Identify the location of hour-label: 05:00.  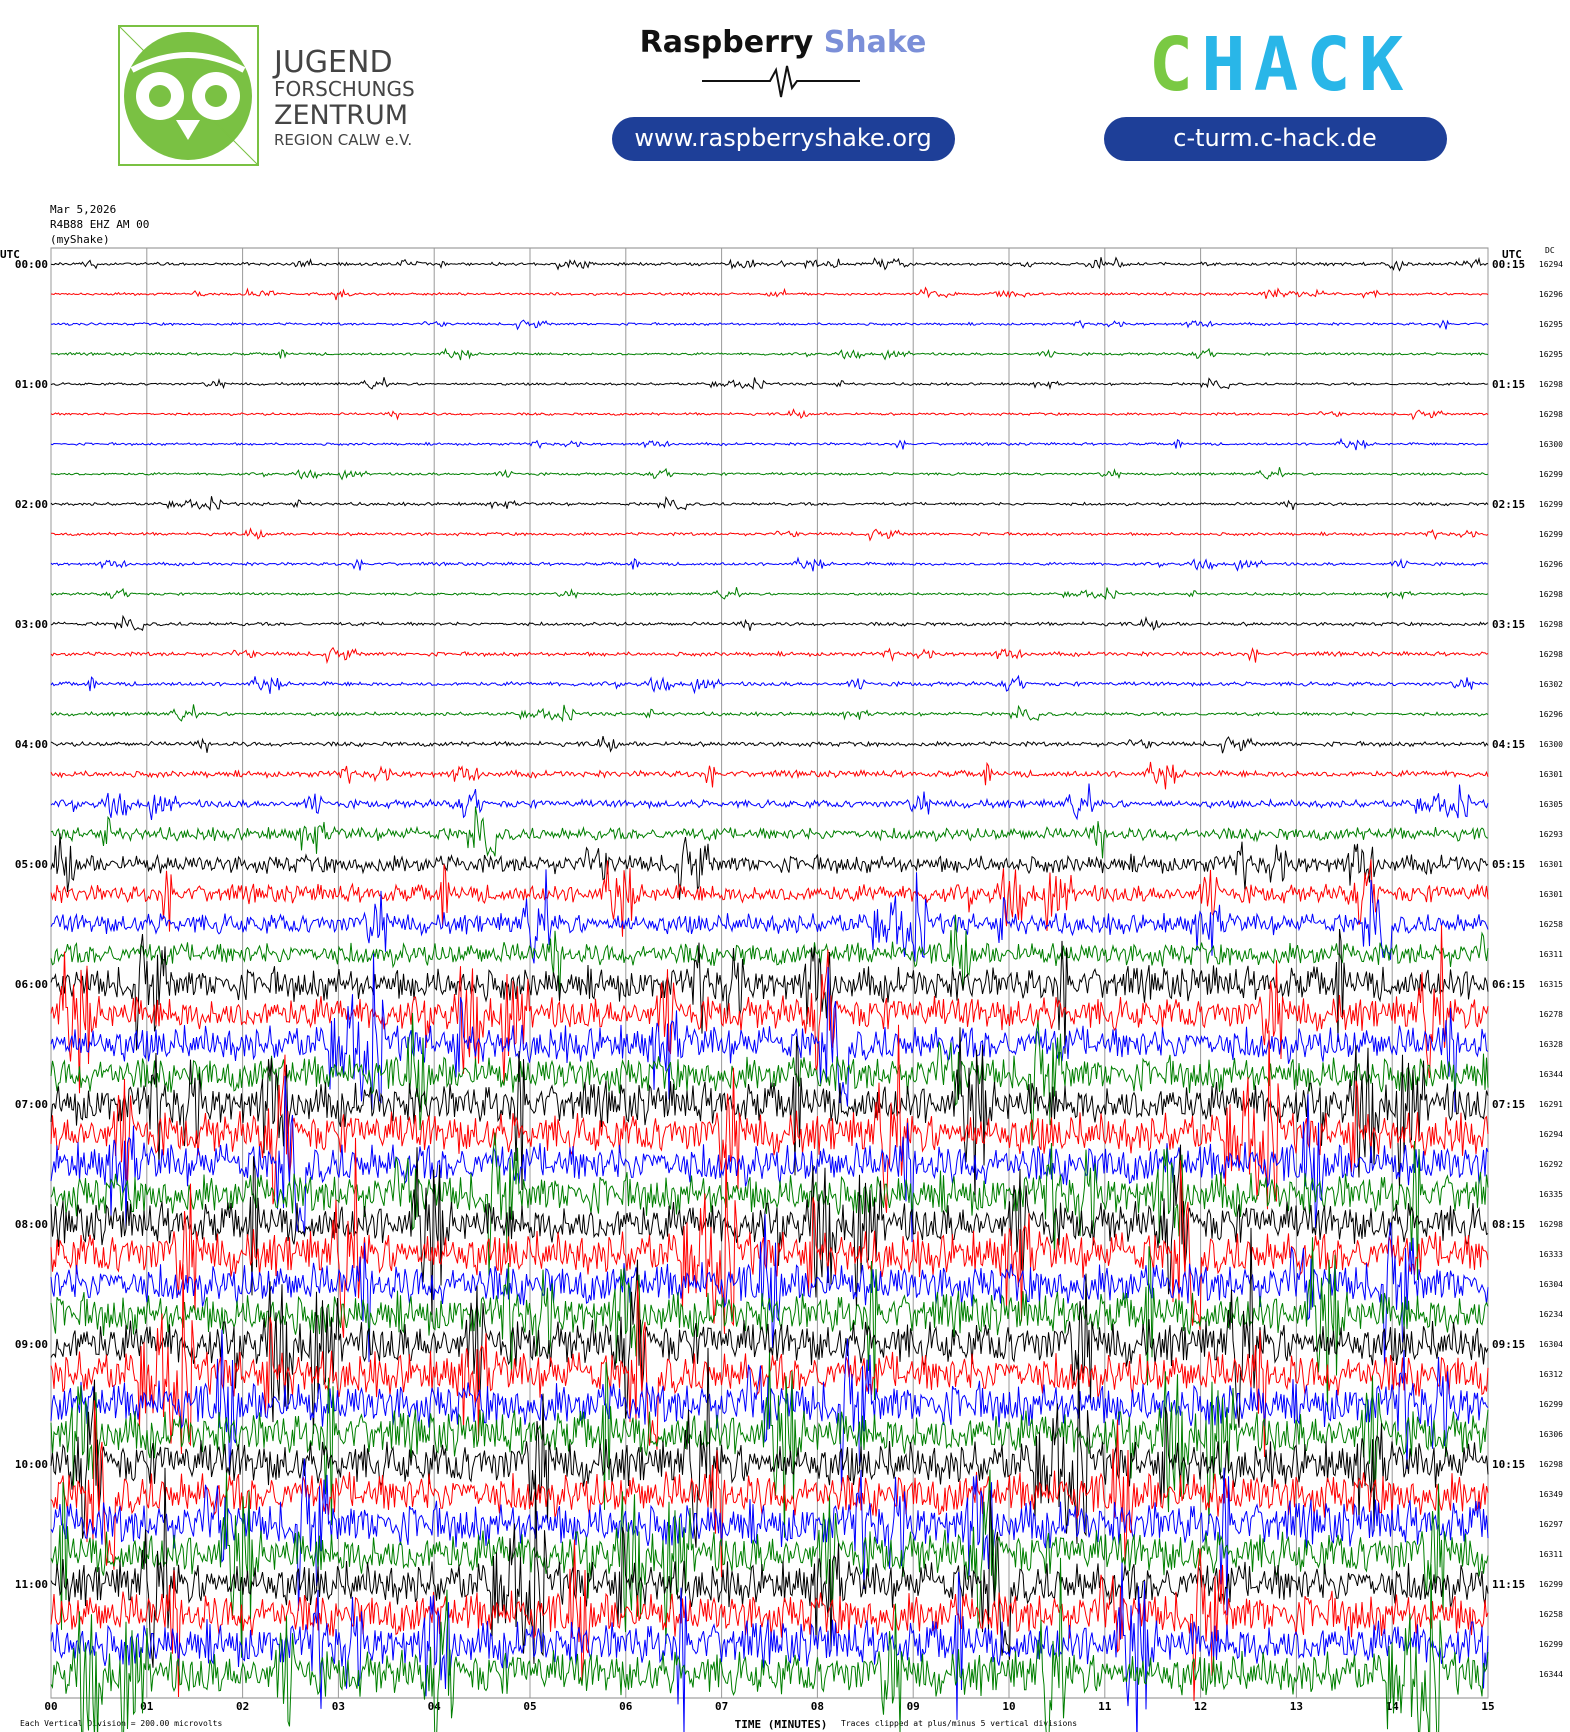
(31, 864).